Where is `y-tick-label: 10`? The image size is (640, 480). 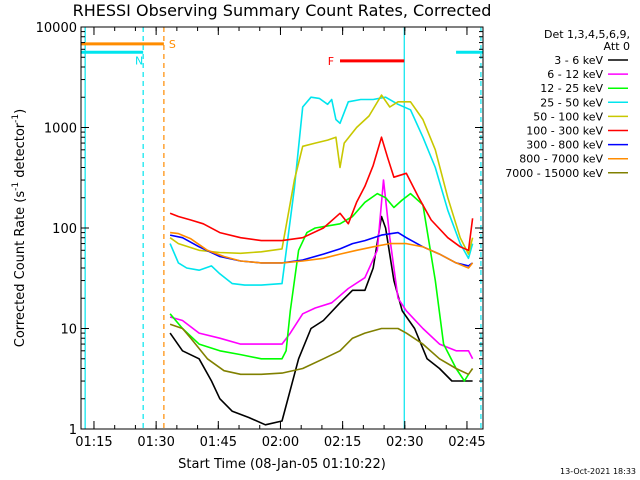
y-tick-label: 10 is located at coordinates (68, 330).